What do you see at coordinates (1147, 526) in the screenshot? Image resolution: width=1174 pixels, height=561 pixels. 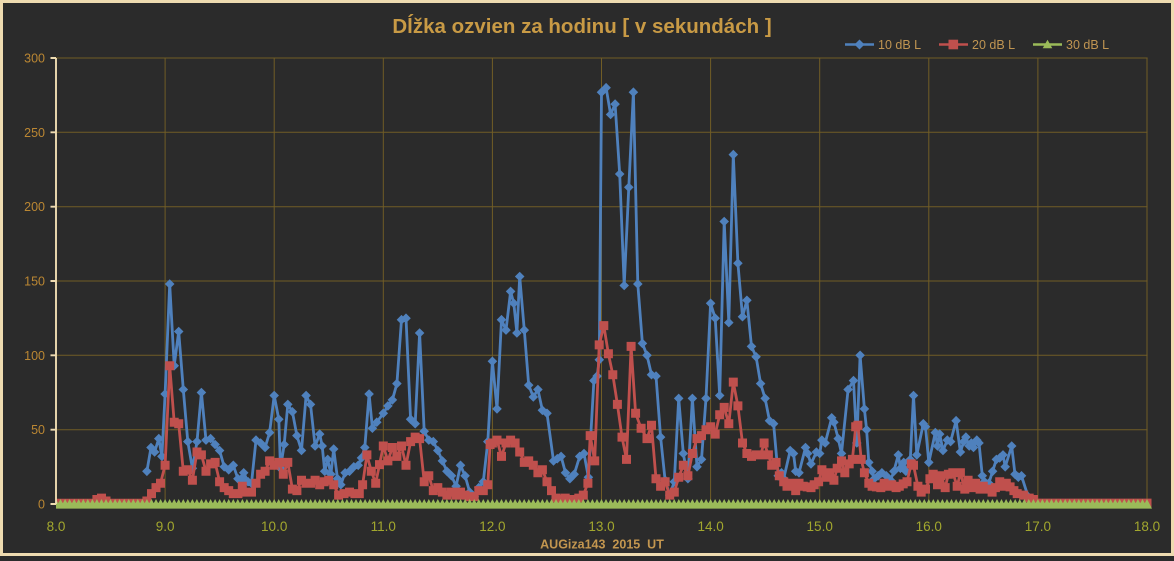 I see `svg-text: 18.0` at bounding box center [1147, 526].